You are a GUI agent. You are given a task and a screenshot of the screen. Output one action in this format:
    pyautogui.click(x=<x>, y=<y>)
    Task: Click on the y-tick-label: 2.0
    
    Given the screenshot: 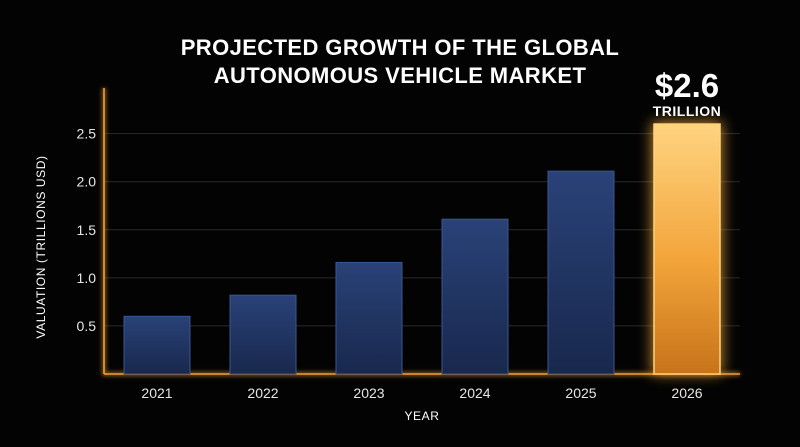 What is the action you would take?
    pyautogui.click(x=87, y=182)
    